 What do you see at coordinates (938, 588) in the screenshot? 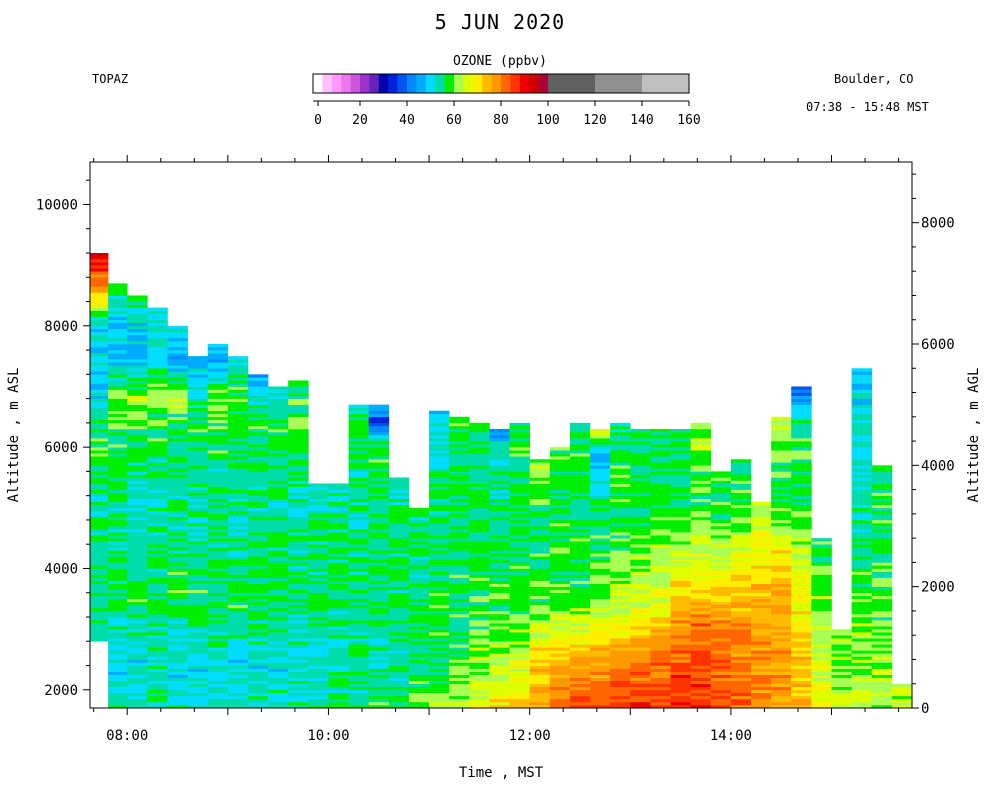
I see `y-tick-label-right: 2000` at bounding box center [938, 588].